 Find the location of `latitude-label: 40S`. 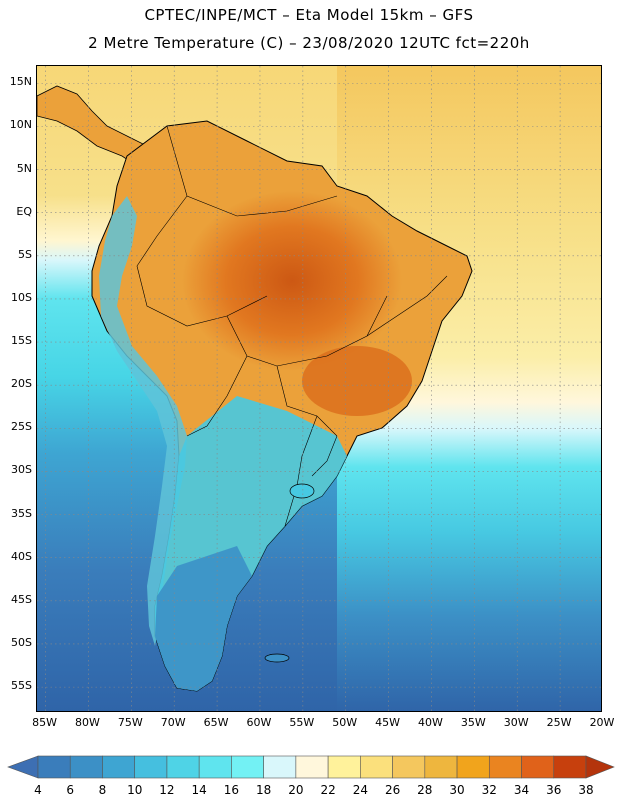

latitude-label: 40S is located at coordinates (21, 556).